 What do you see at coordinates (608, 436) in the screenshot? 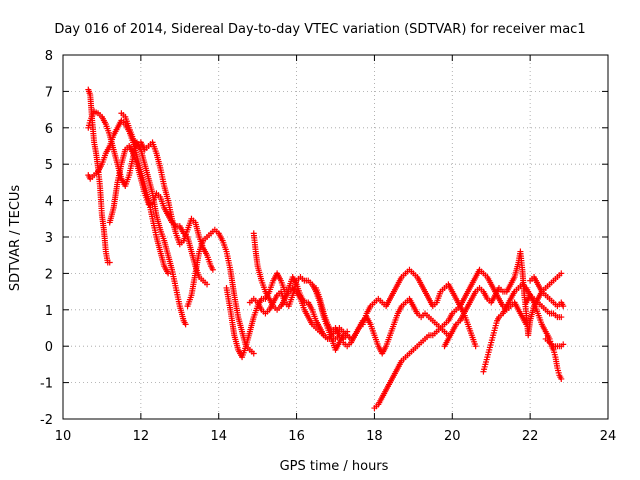
I see `x-tick-label: 24` at bounding box center [608, 436].